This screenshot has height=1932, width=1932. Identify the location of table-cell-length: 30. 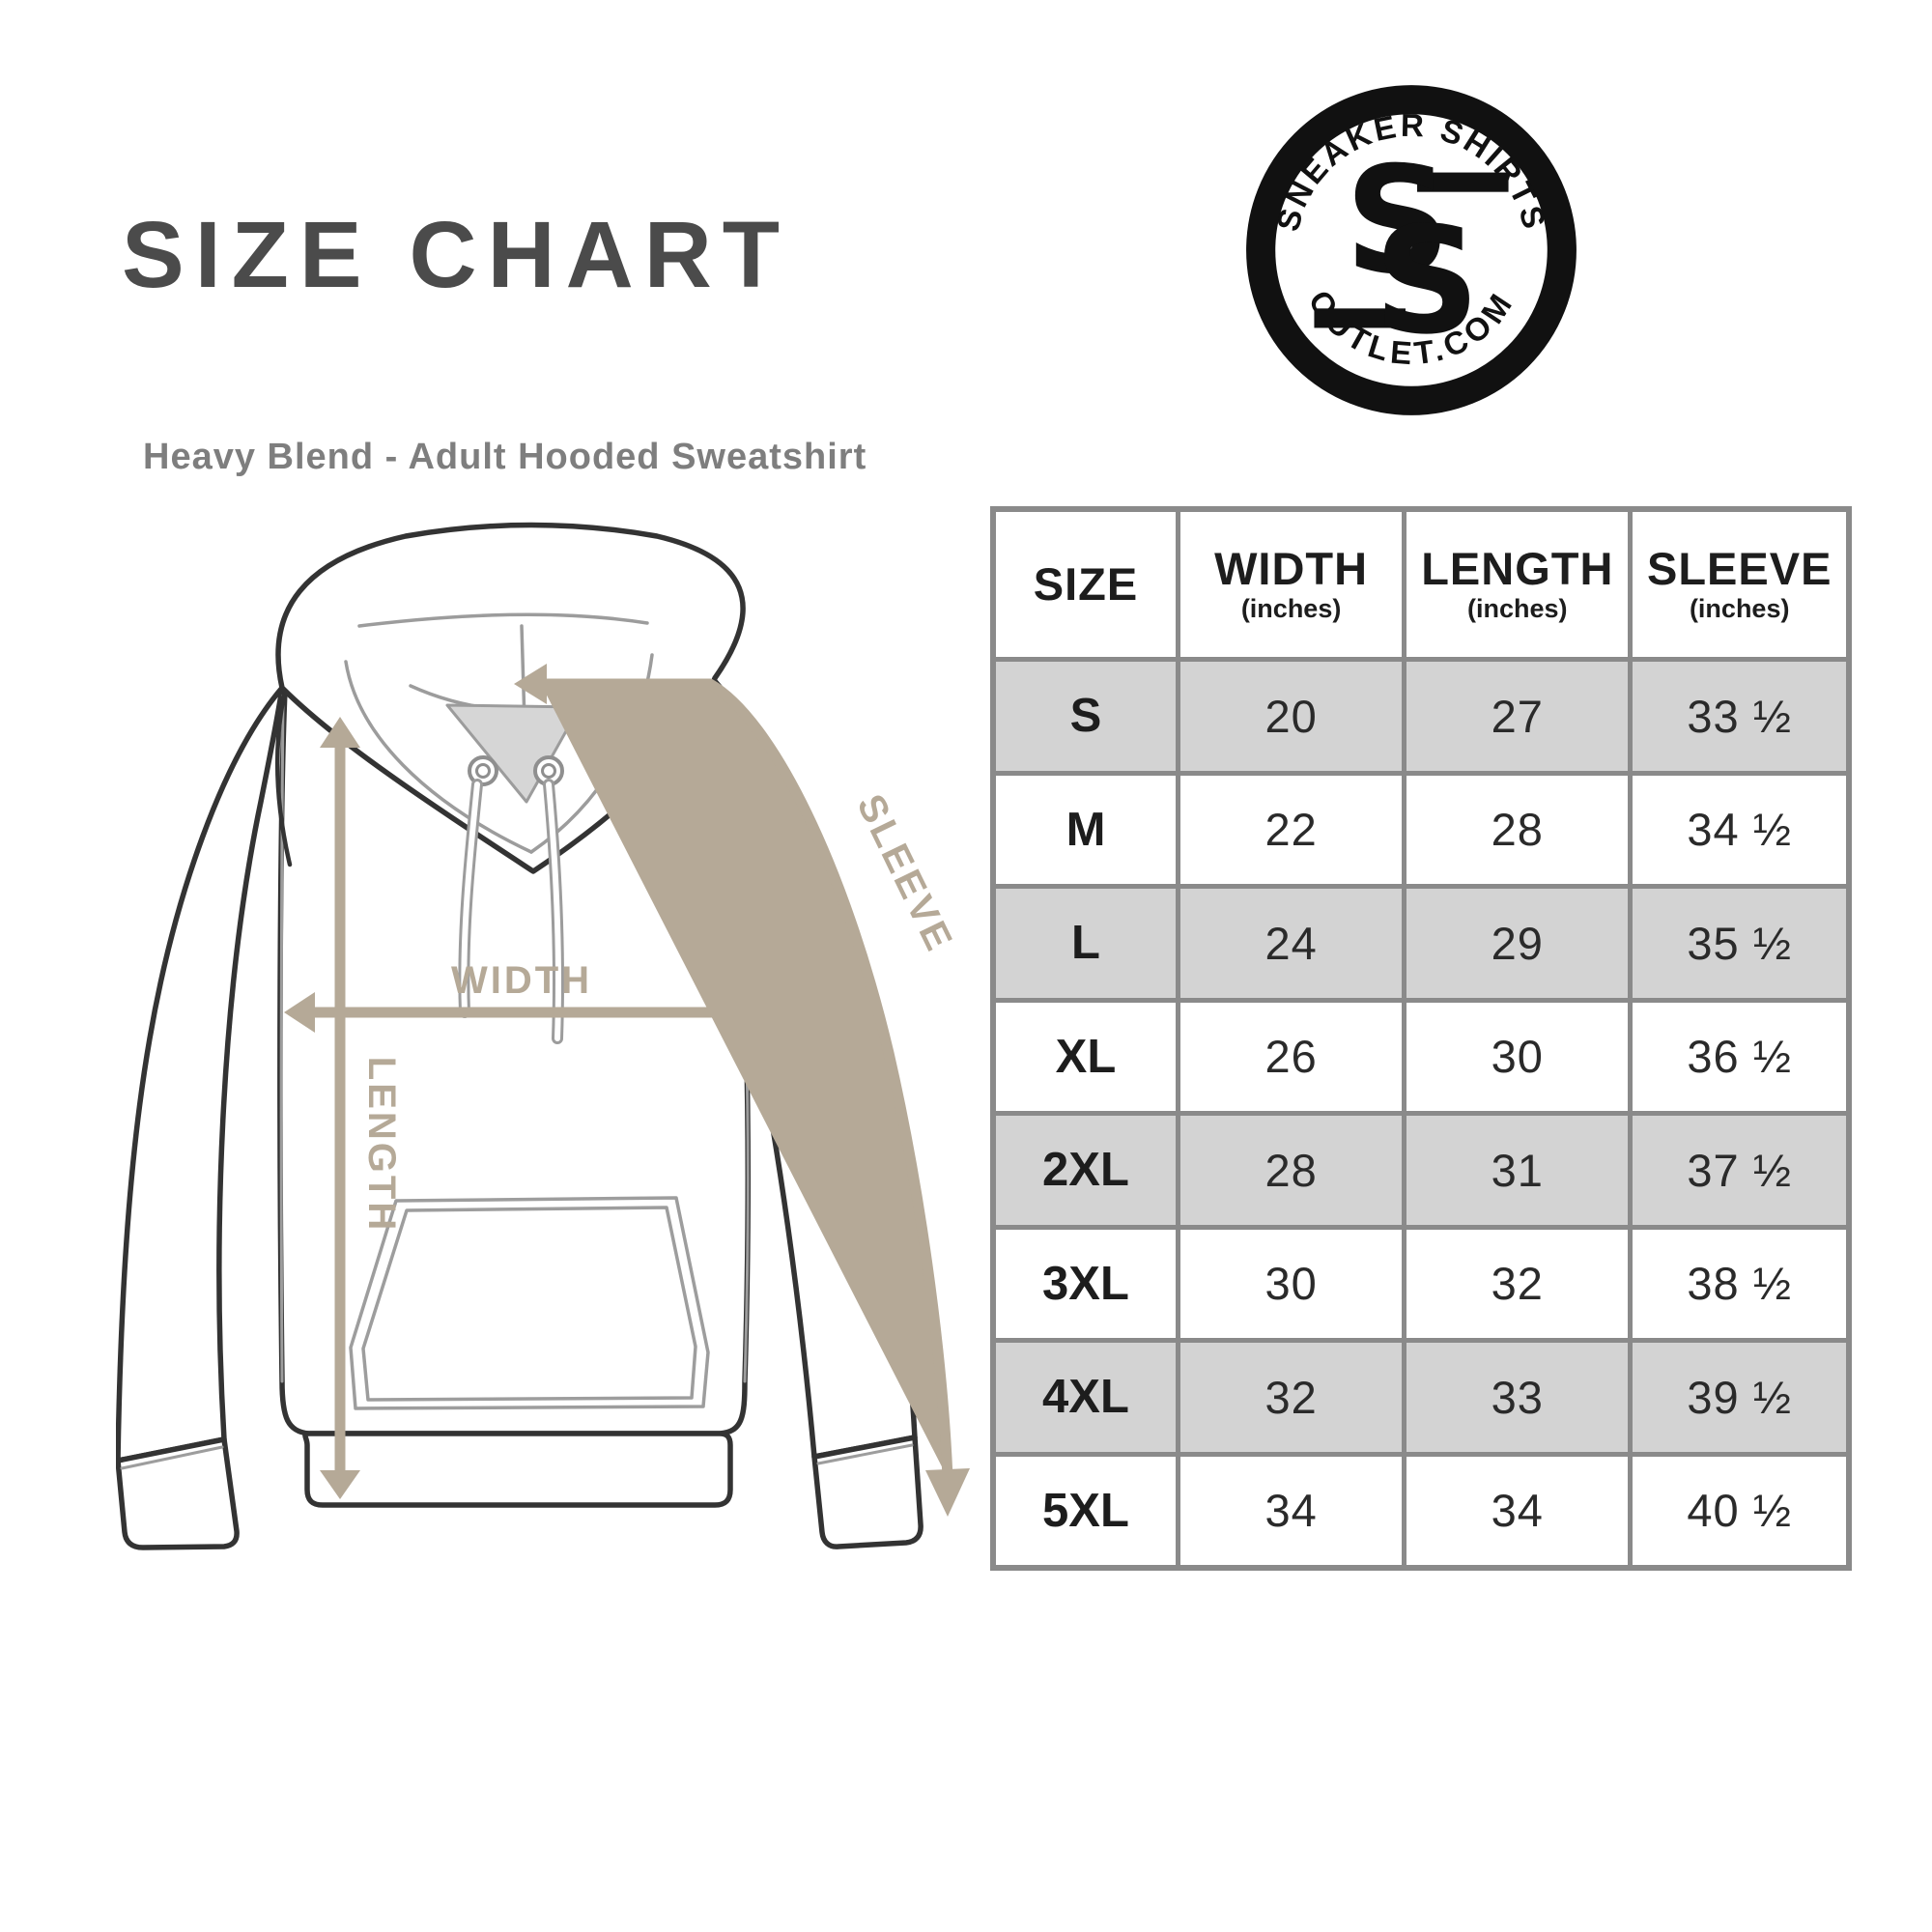
(1517, 1056).